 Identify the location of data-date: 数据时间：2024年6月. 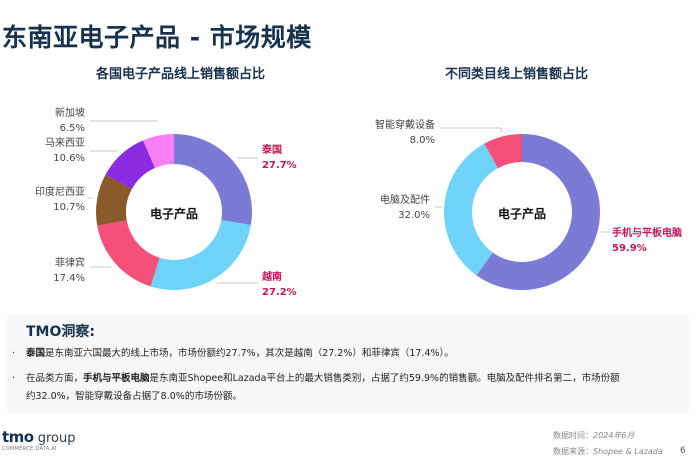
(594, 435).